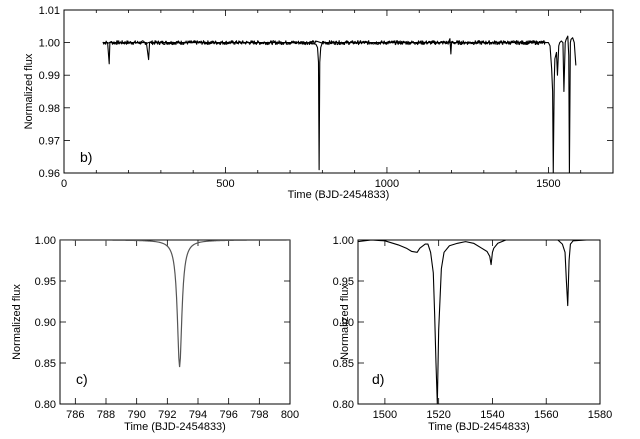 The height and width of the screenshot is (439, 640). What do you see at coordinates (49, 174) in the screenshot?
I see `y-tick-label: 0.96` at bounding box center [49, 174].